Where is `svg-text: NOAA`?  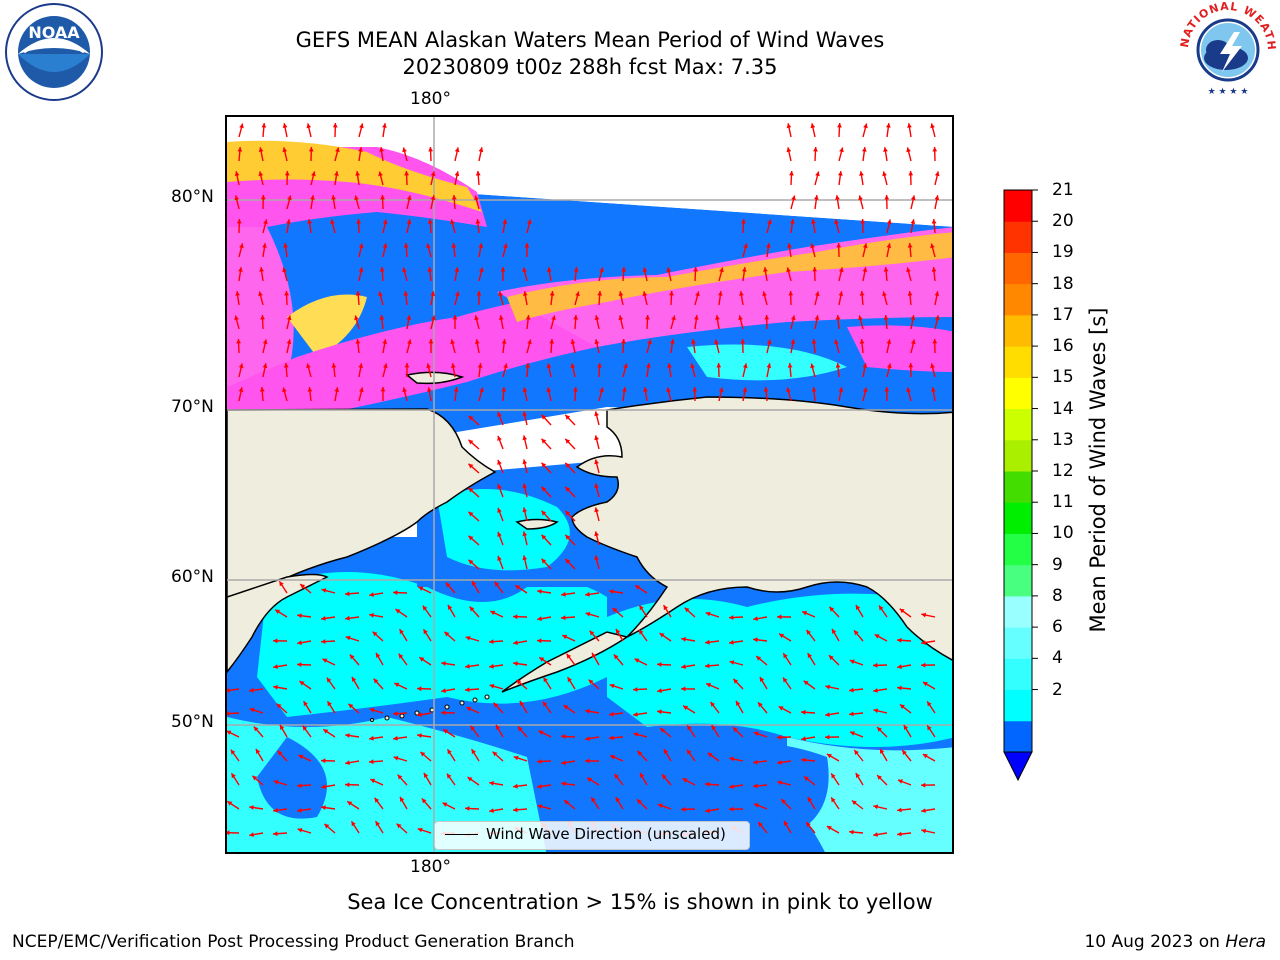
svg-text: NOAA is located at coordinates (54, 32).